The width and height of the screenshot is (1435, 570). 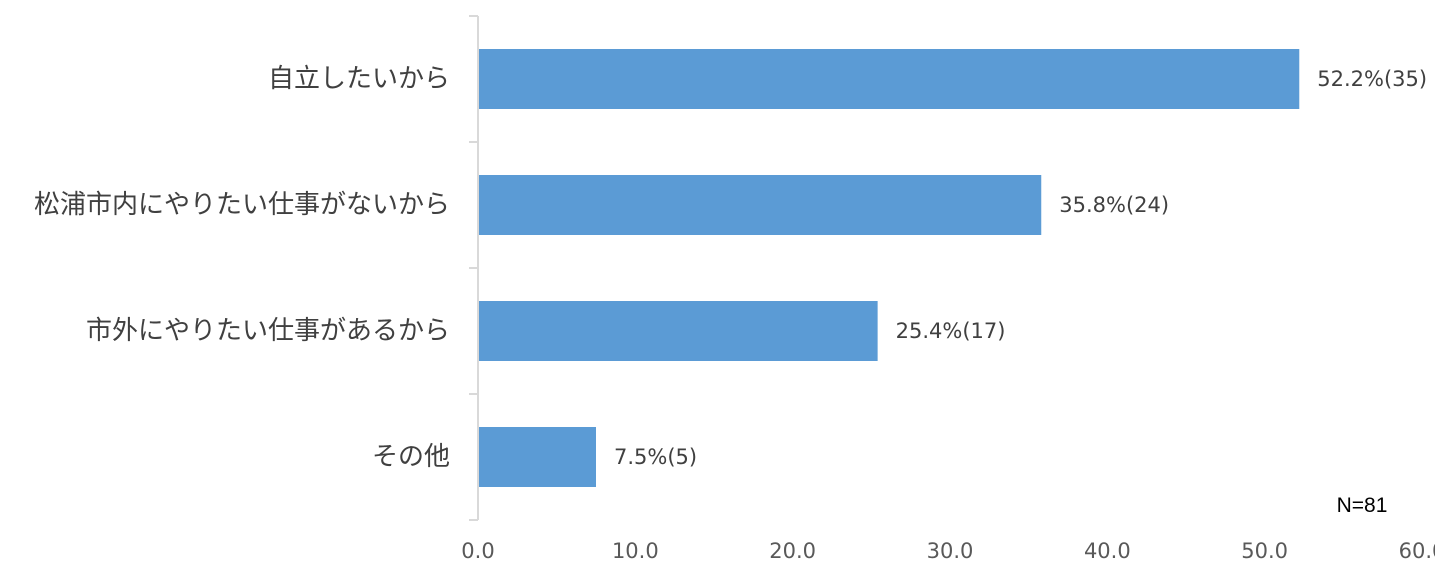 I want to click on x-tick-label: 0.0, so click(x=477, y=551).